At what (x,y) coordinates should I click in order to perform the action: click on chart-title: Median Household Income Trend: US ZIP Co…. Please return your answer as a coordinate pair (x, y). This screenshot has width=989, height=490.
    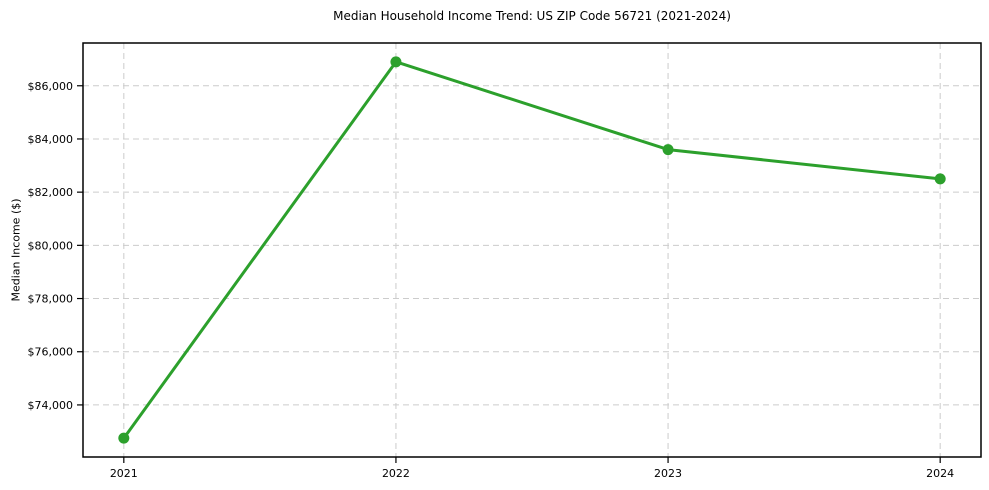
    Looking at the image, I should click on (532, 16).